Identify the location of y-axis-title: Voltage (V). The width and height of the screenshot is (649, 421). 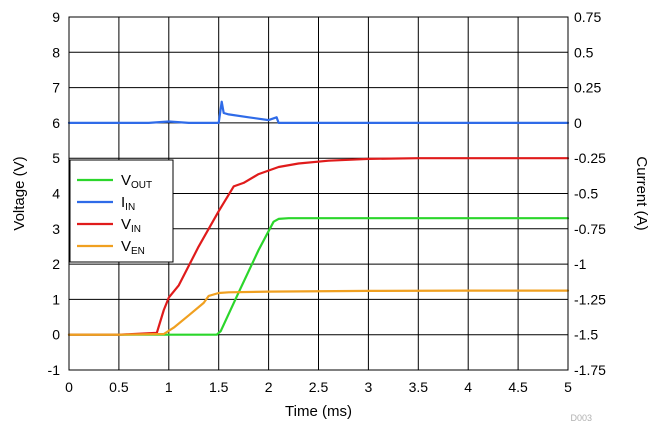
(19, 193).